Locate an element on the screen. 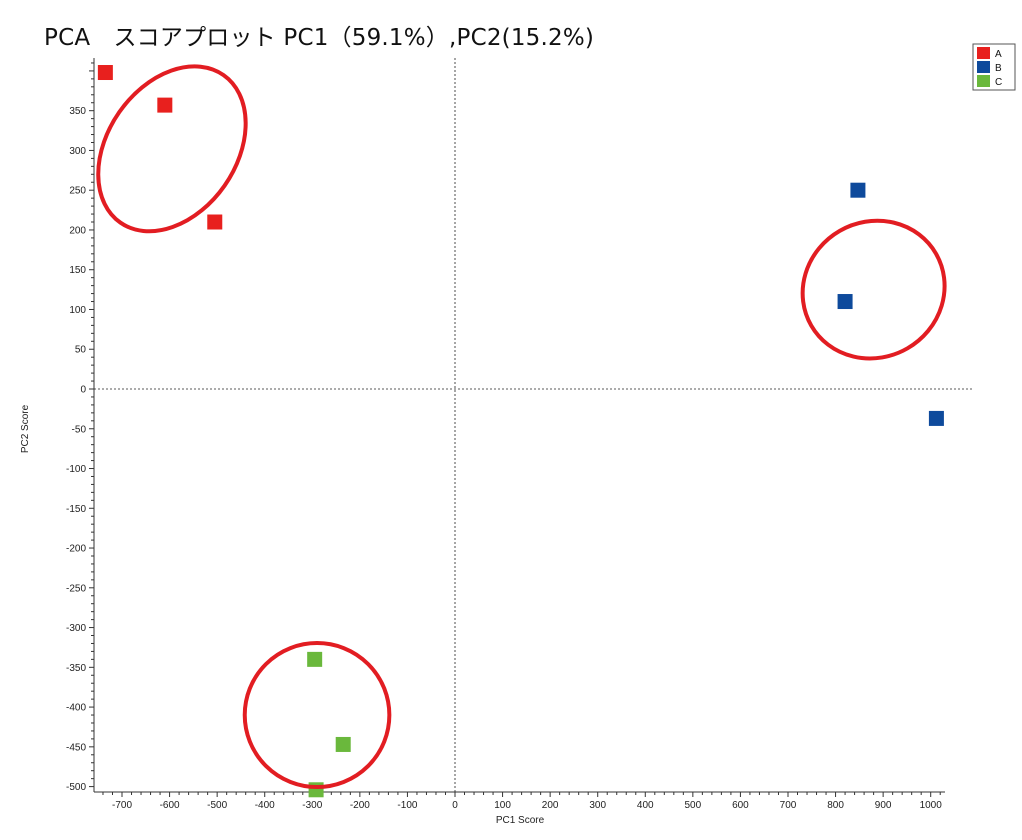  x-tick-label: 400 is located at coordinates (645, 805).